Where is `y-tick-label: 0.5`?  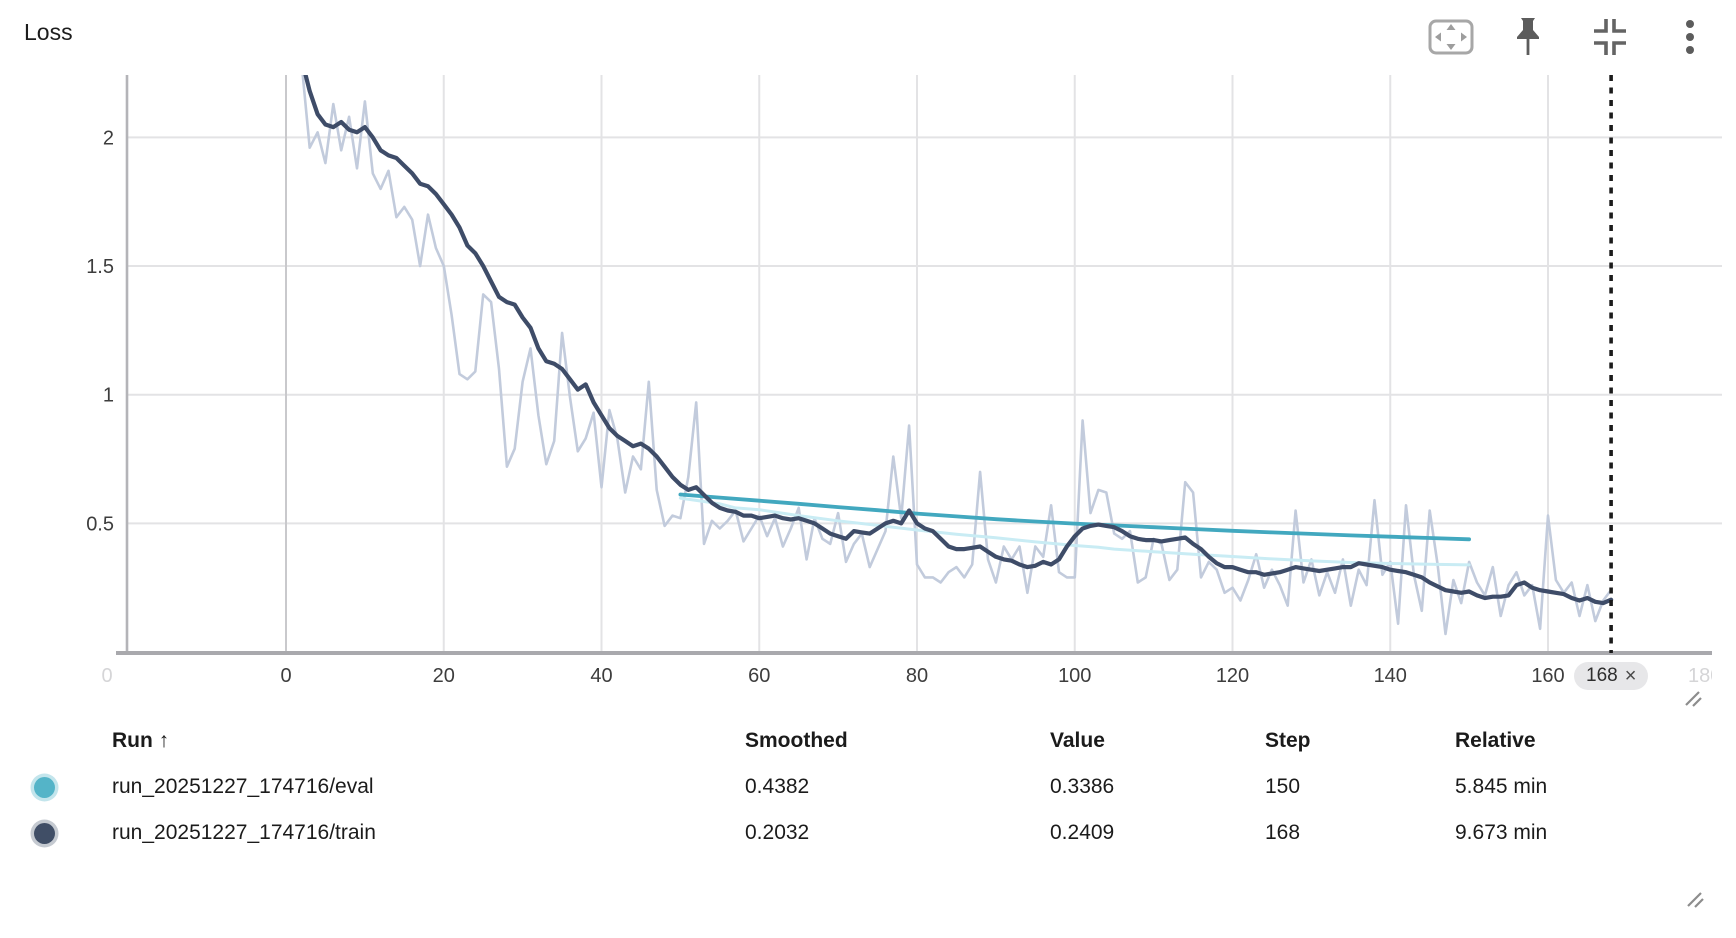 y-tick-label: 0.5 is located at coordinates (100, 524).